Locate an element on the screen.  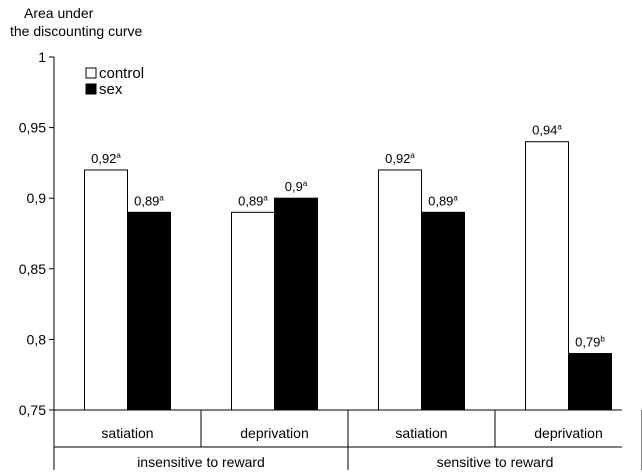
control-data-label: 0,94a is located at coordinates (547, 130).